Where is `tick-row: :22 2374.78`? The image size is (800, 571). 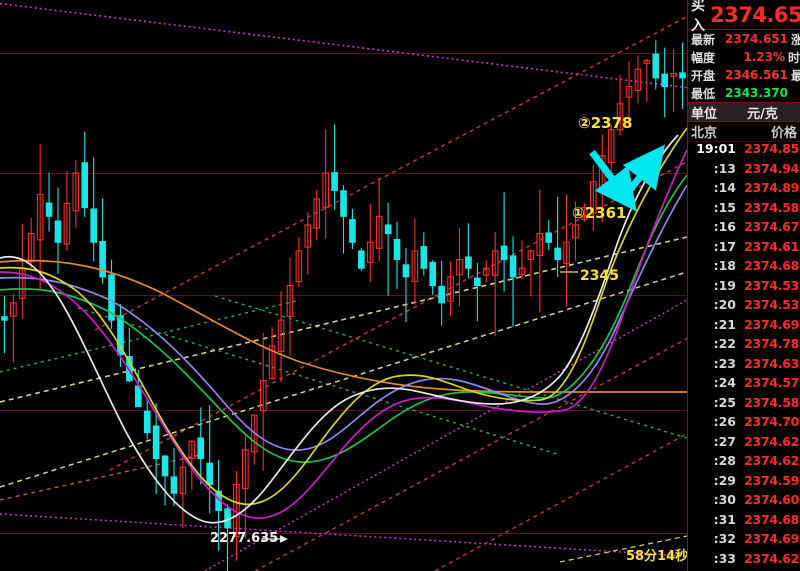
tick-row: :22 2374.78 is located at coordinates (744, 344).